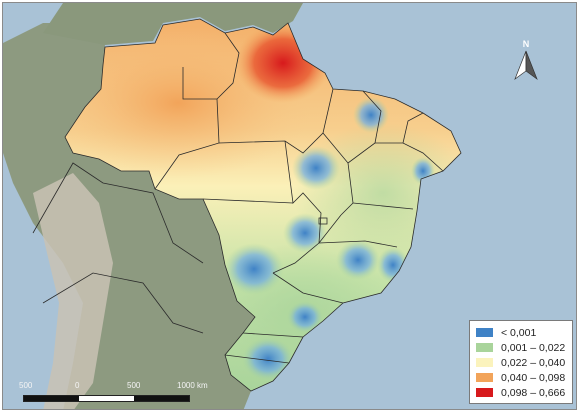 The image size is (579, 414). Describe the element at coordinates (526, 44) in the screenshot. I see `north-letter: N` at that location.